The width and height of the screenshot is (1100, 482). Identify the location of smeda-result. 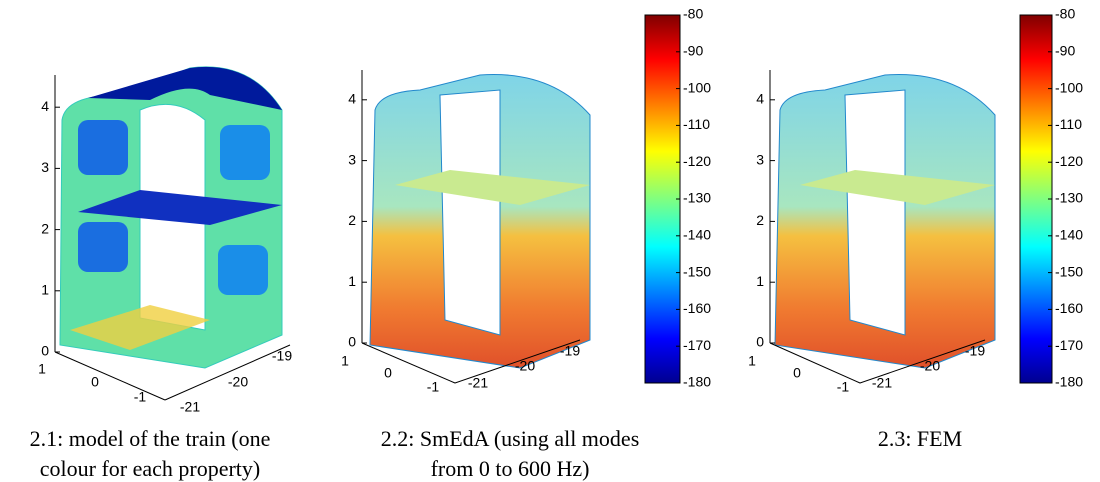
(480, 221).